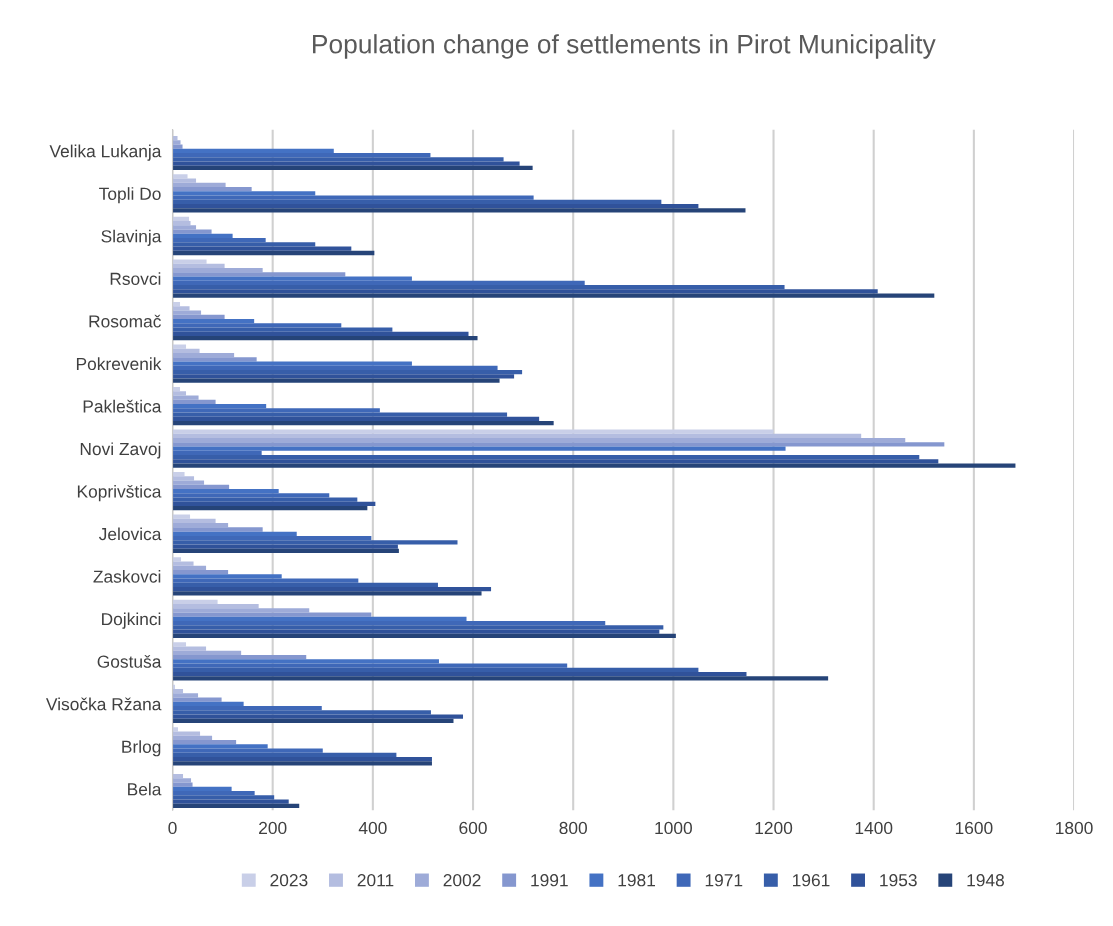  Describe the element at coordinates (375, 880) in the screenshot. I see `legend-label: 2011` at that location.